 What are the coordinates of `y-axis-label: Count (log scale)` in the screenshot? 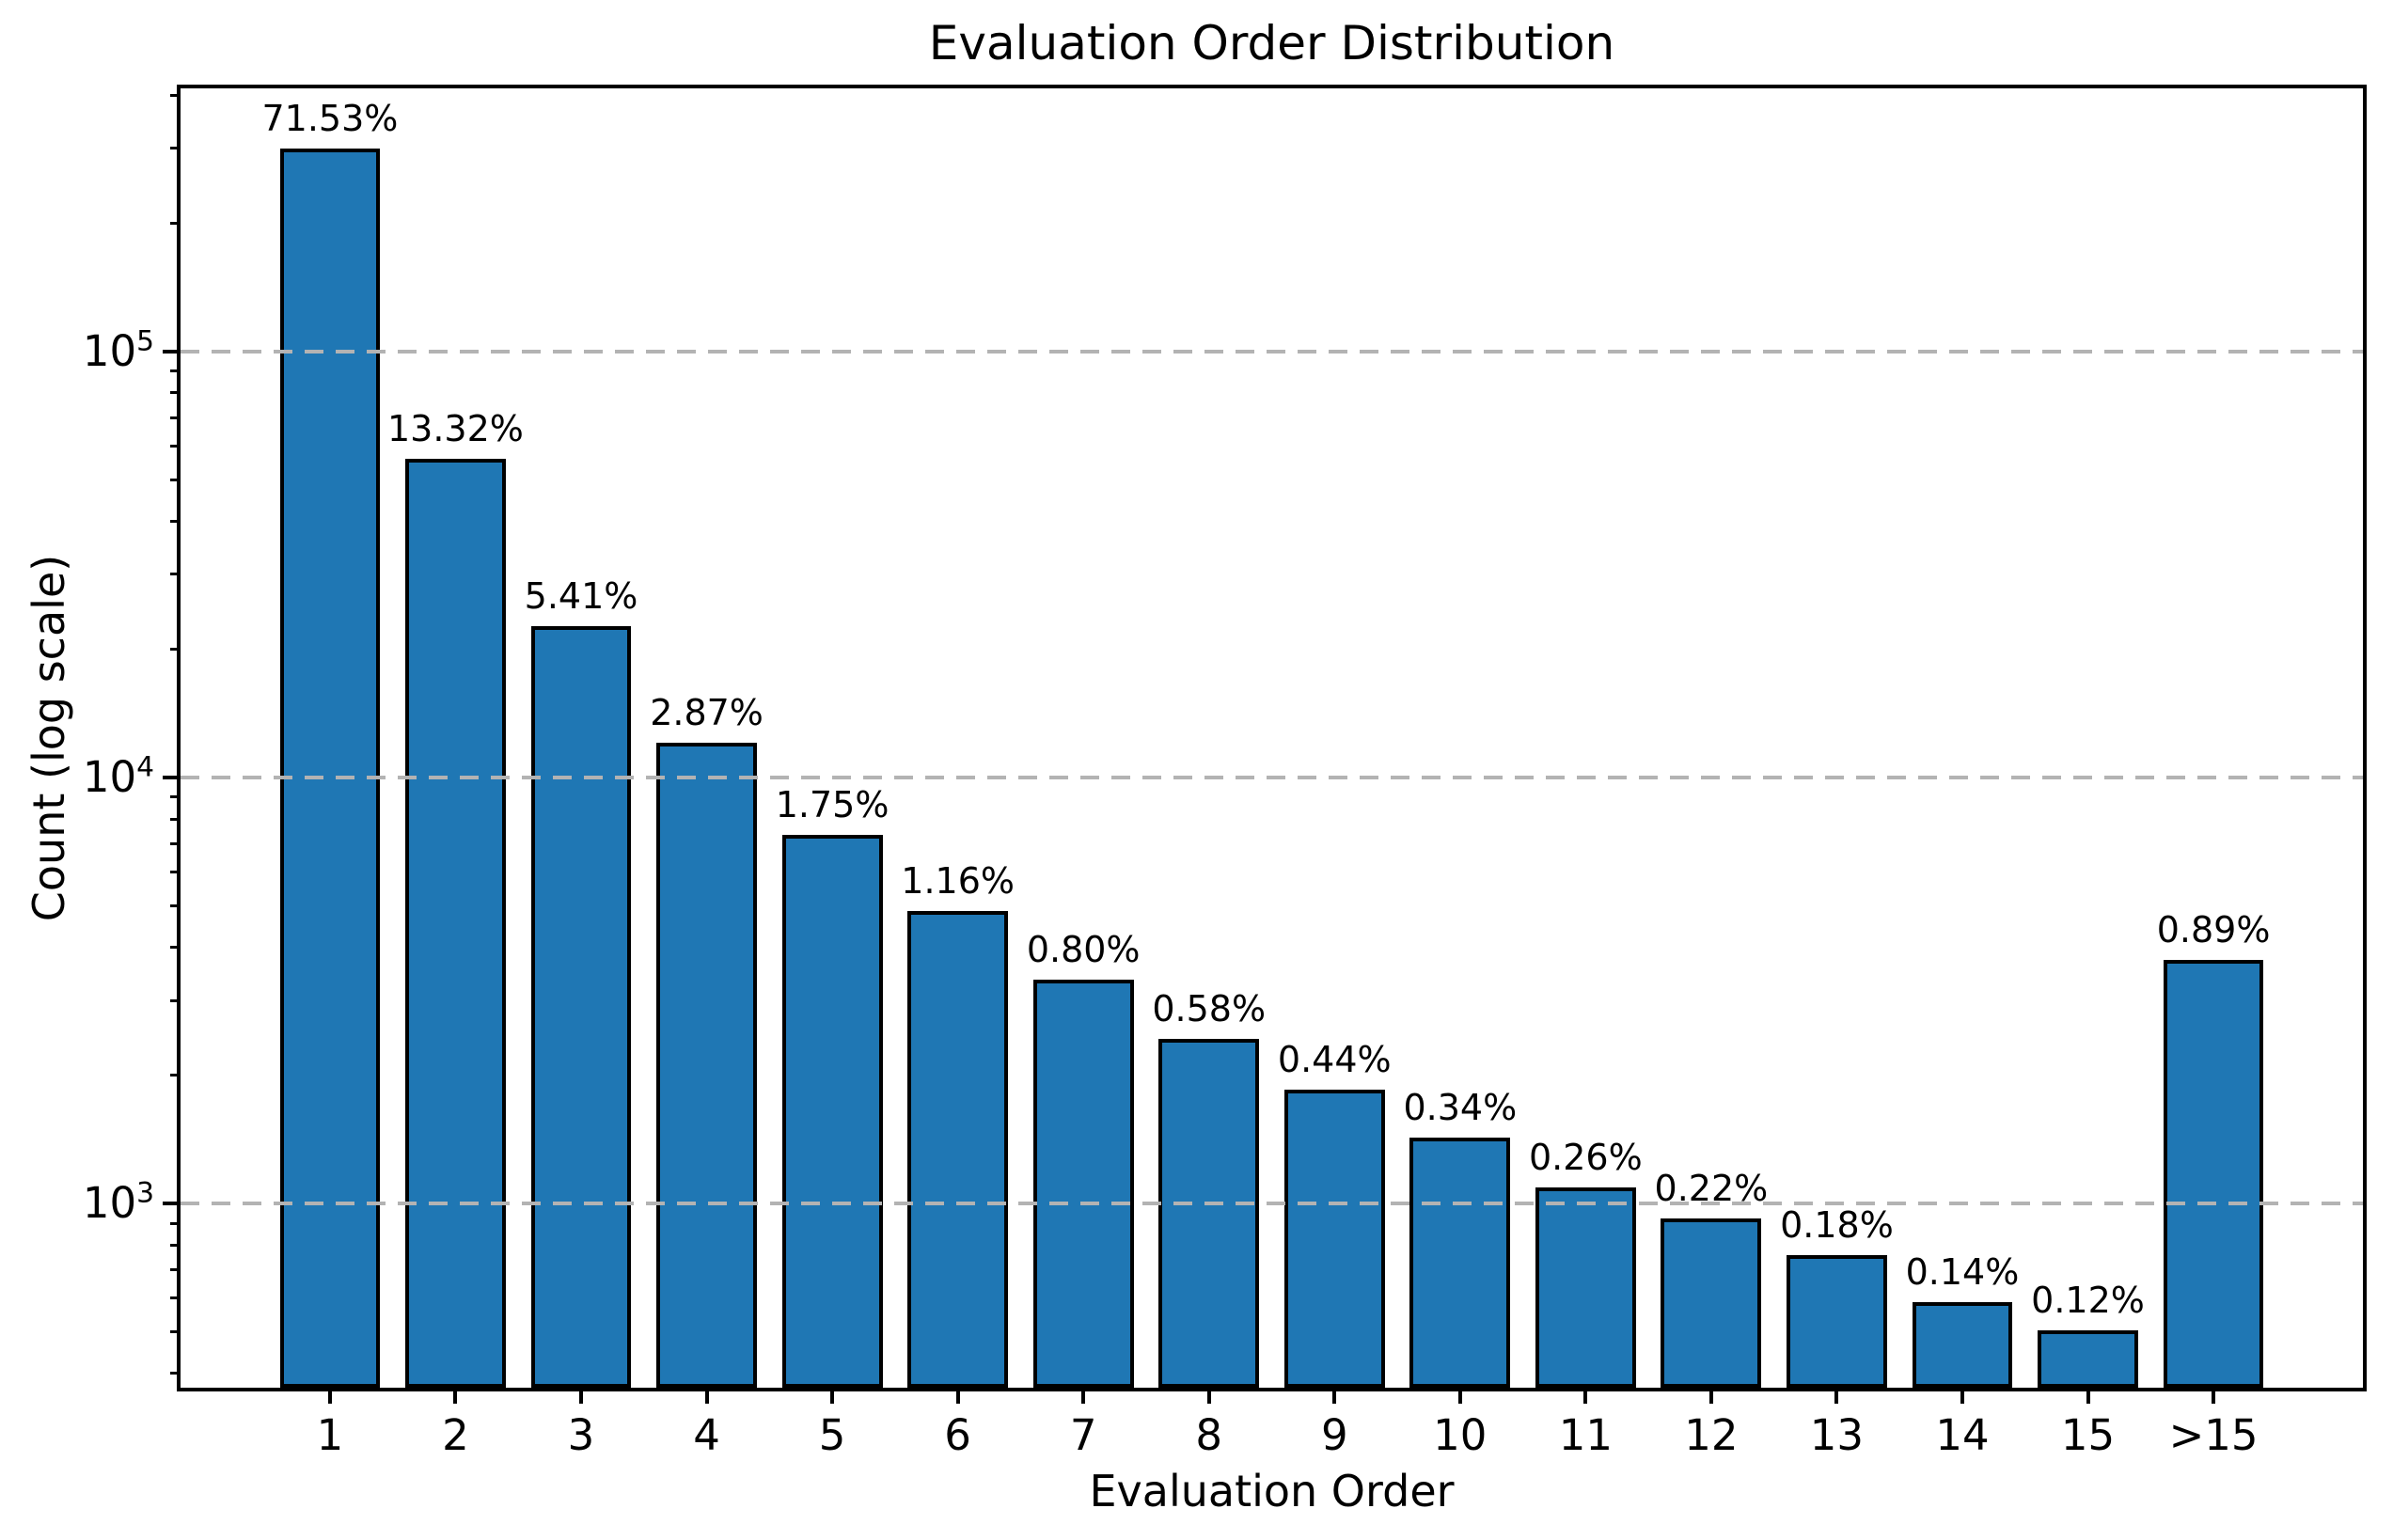 It's located at (49, 738).